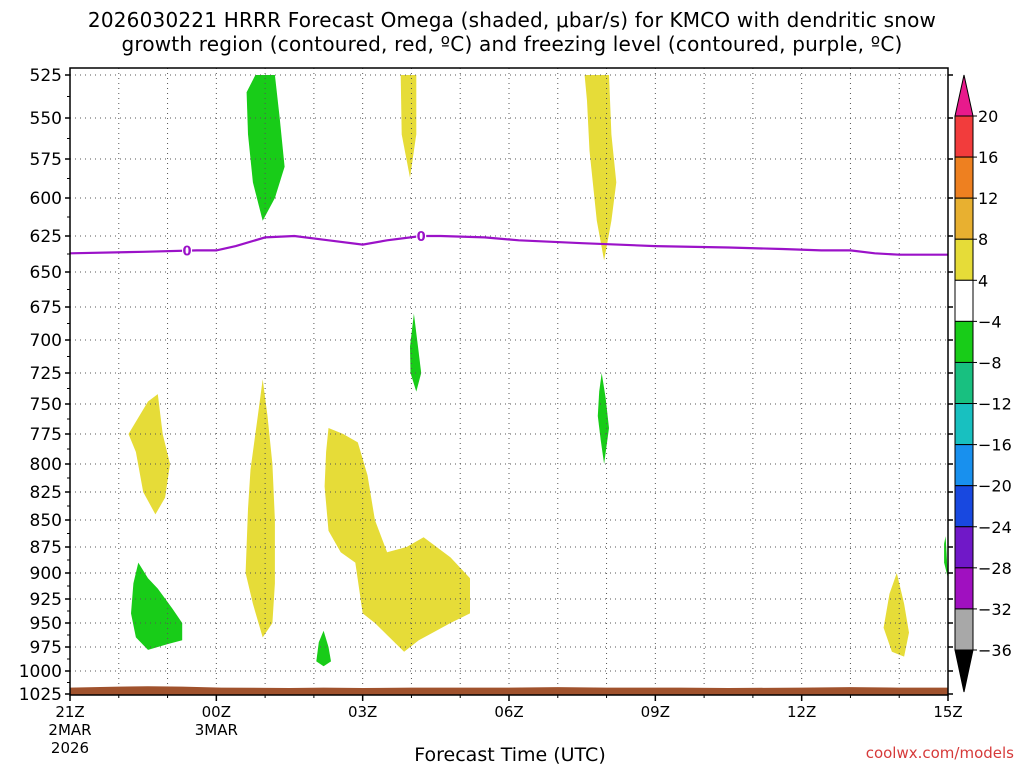 This screenshot has width=1024, height=768. What do you see at coordinates (216, 730) in the screenshot?
I see `x-tick-sublabel-00Z: 3MAR` at bounding box center [216, 730].